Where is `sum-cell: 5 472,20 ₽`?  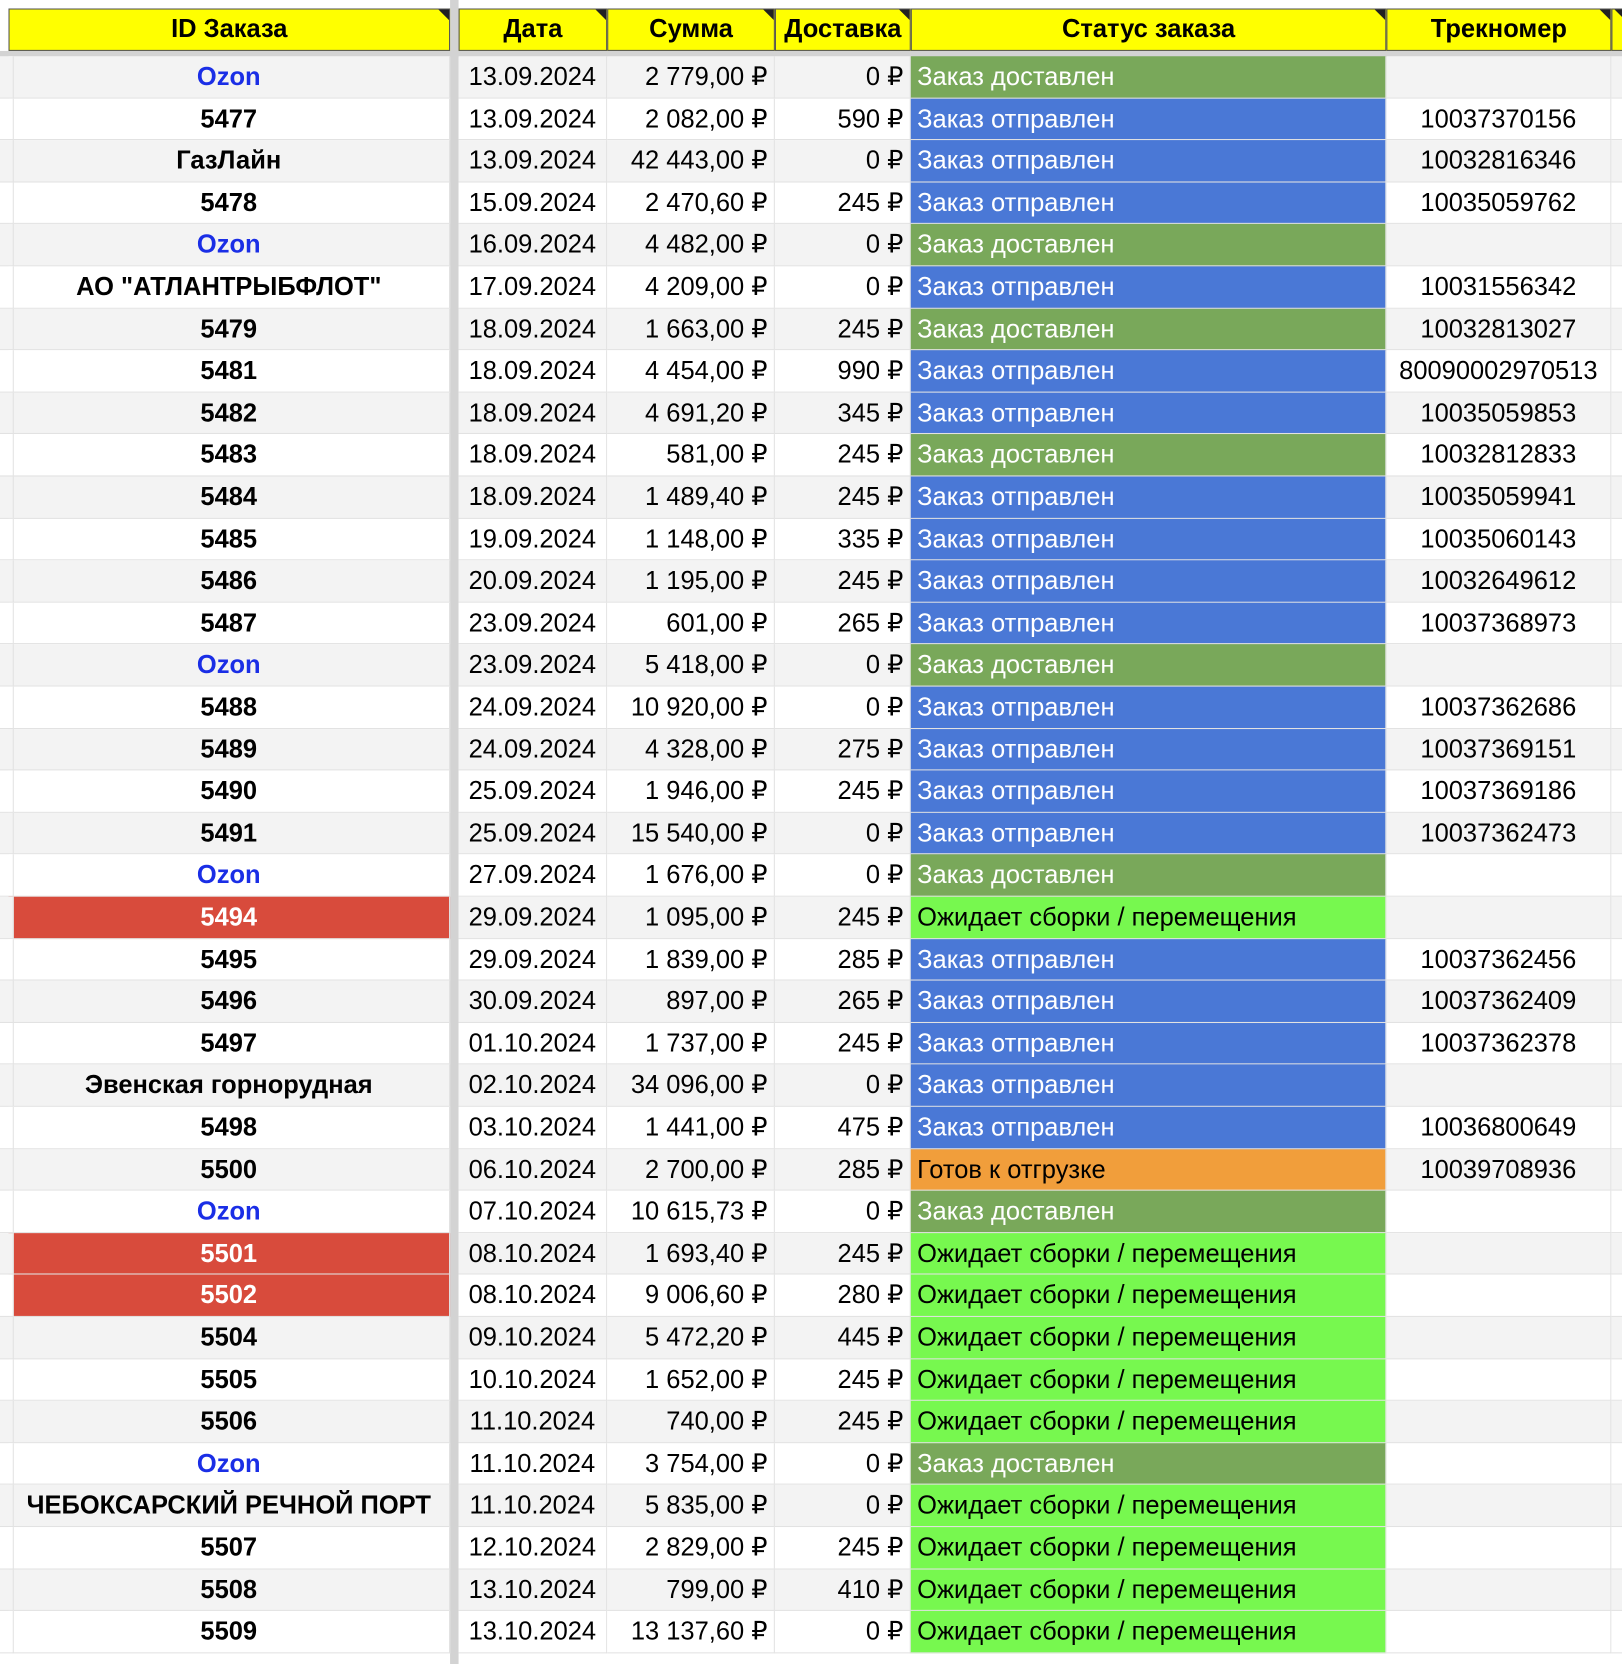 sum-cell: 5 472,20 ₽ is located at coordinates (691, 1337).